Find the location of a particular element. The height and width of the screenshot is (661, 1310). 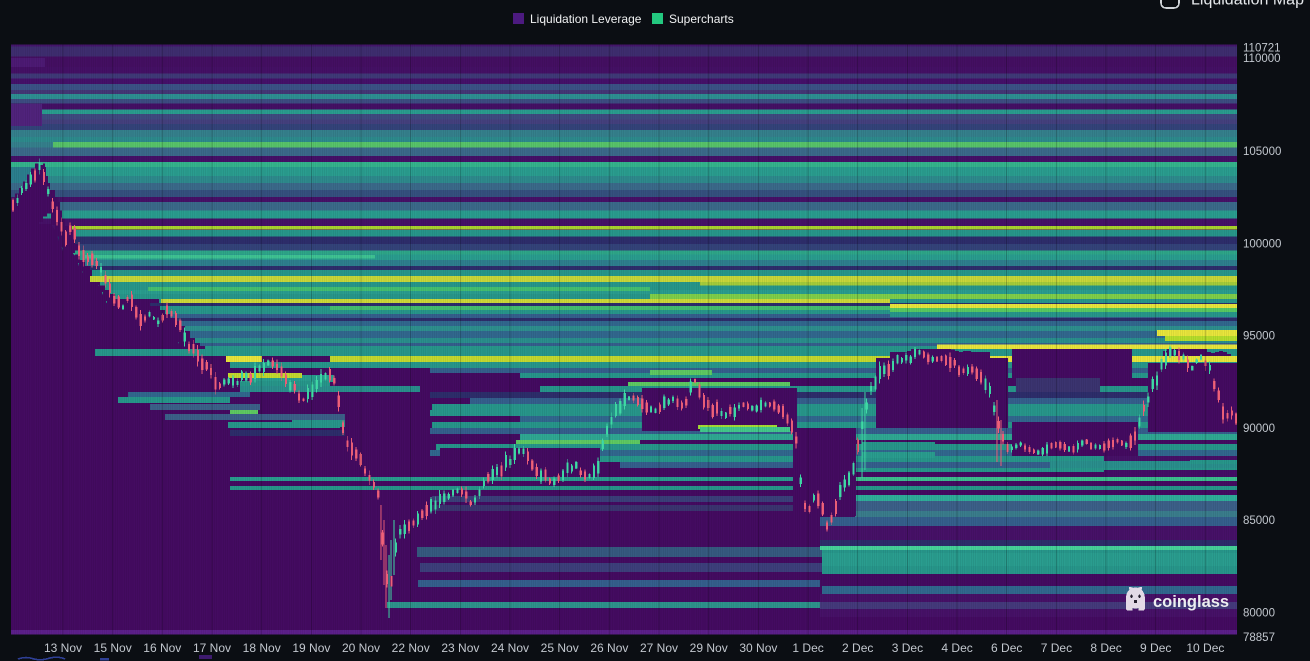

svg-text: 25 Nov is located at coordinates (560, 648).